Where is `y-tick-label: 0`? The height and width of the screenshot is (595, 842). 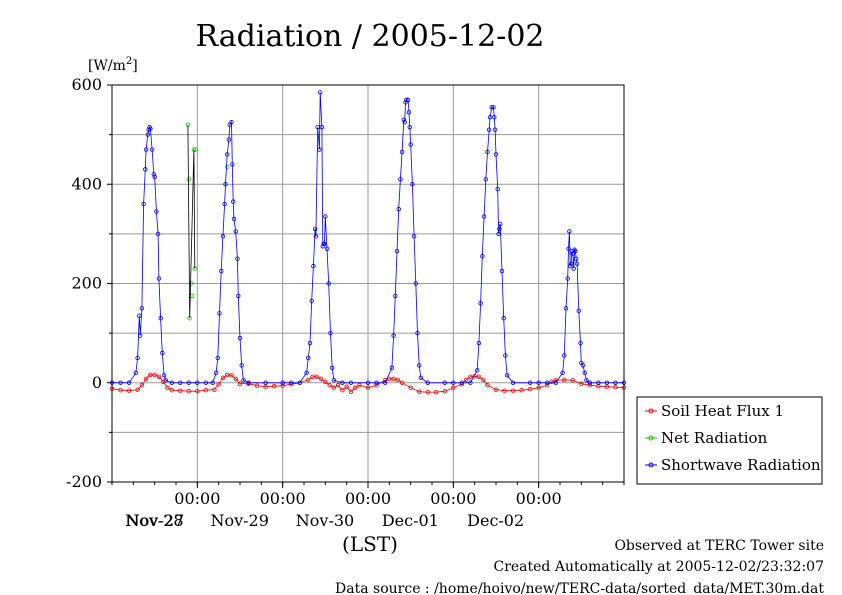
y-tick-label: 0 is located at coordinates (97, 382).